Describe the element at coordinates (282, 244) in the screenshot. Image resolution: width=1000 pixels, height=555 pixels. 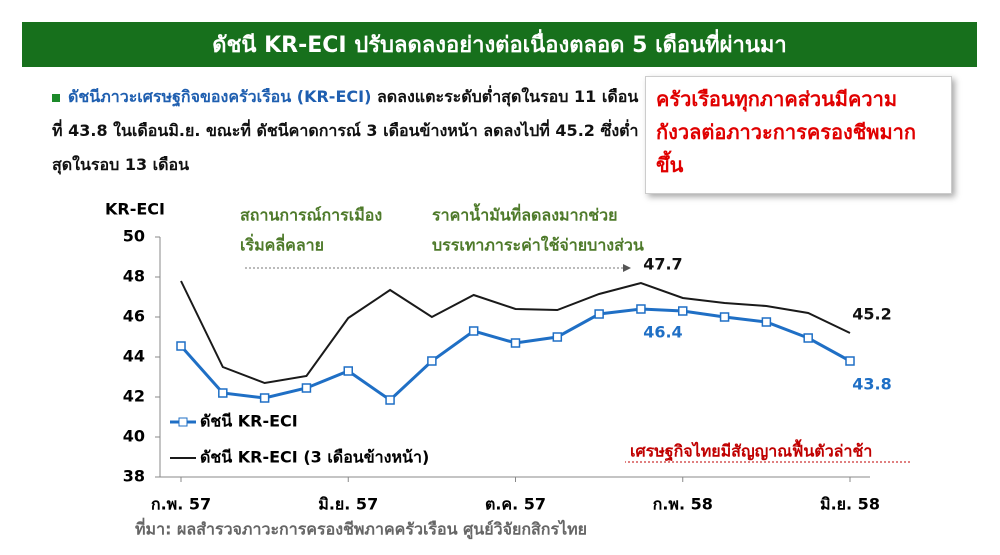
I see `annotation: เริ่มคลี่คลาย` at that location.